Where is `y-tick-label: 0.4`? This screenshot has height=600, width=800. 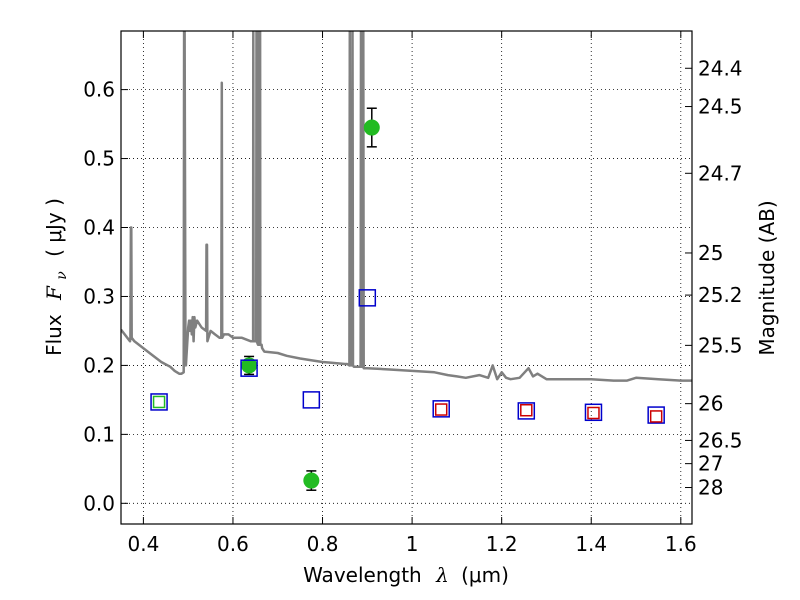
y-tick-label: 0.4 is located at coordinates (99, 228).